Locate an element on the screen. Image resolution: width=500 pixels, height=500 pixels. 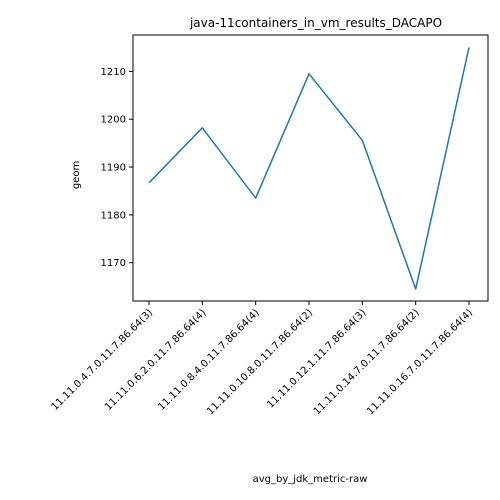
y-axis-title: geom is located at coordinates (76, 175).